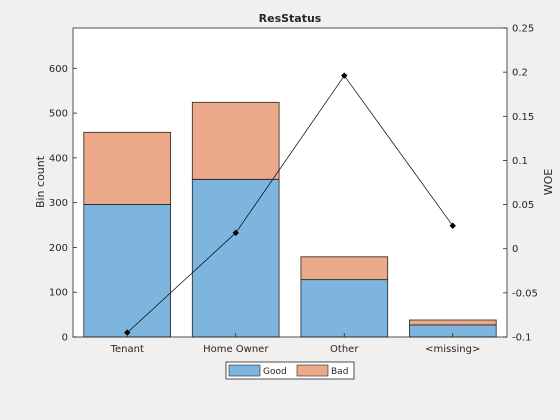 The image size is (560, 420). What do you see at coordinates (58, 114) in the screenshot?
I see `y-tick-label-5: 500` at bounding box center [58, 114].